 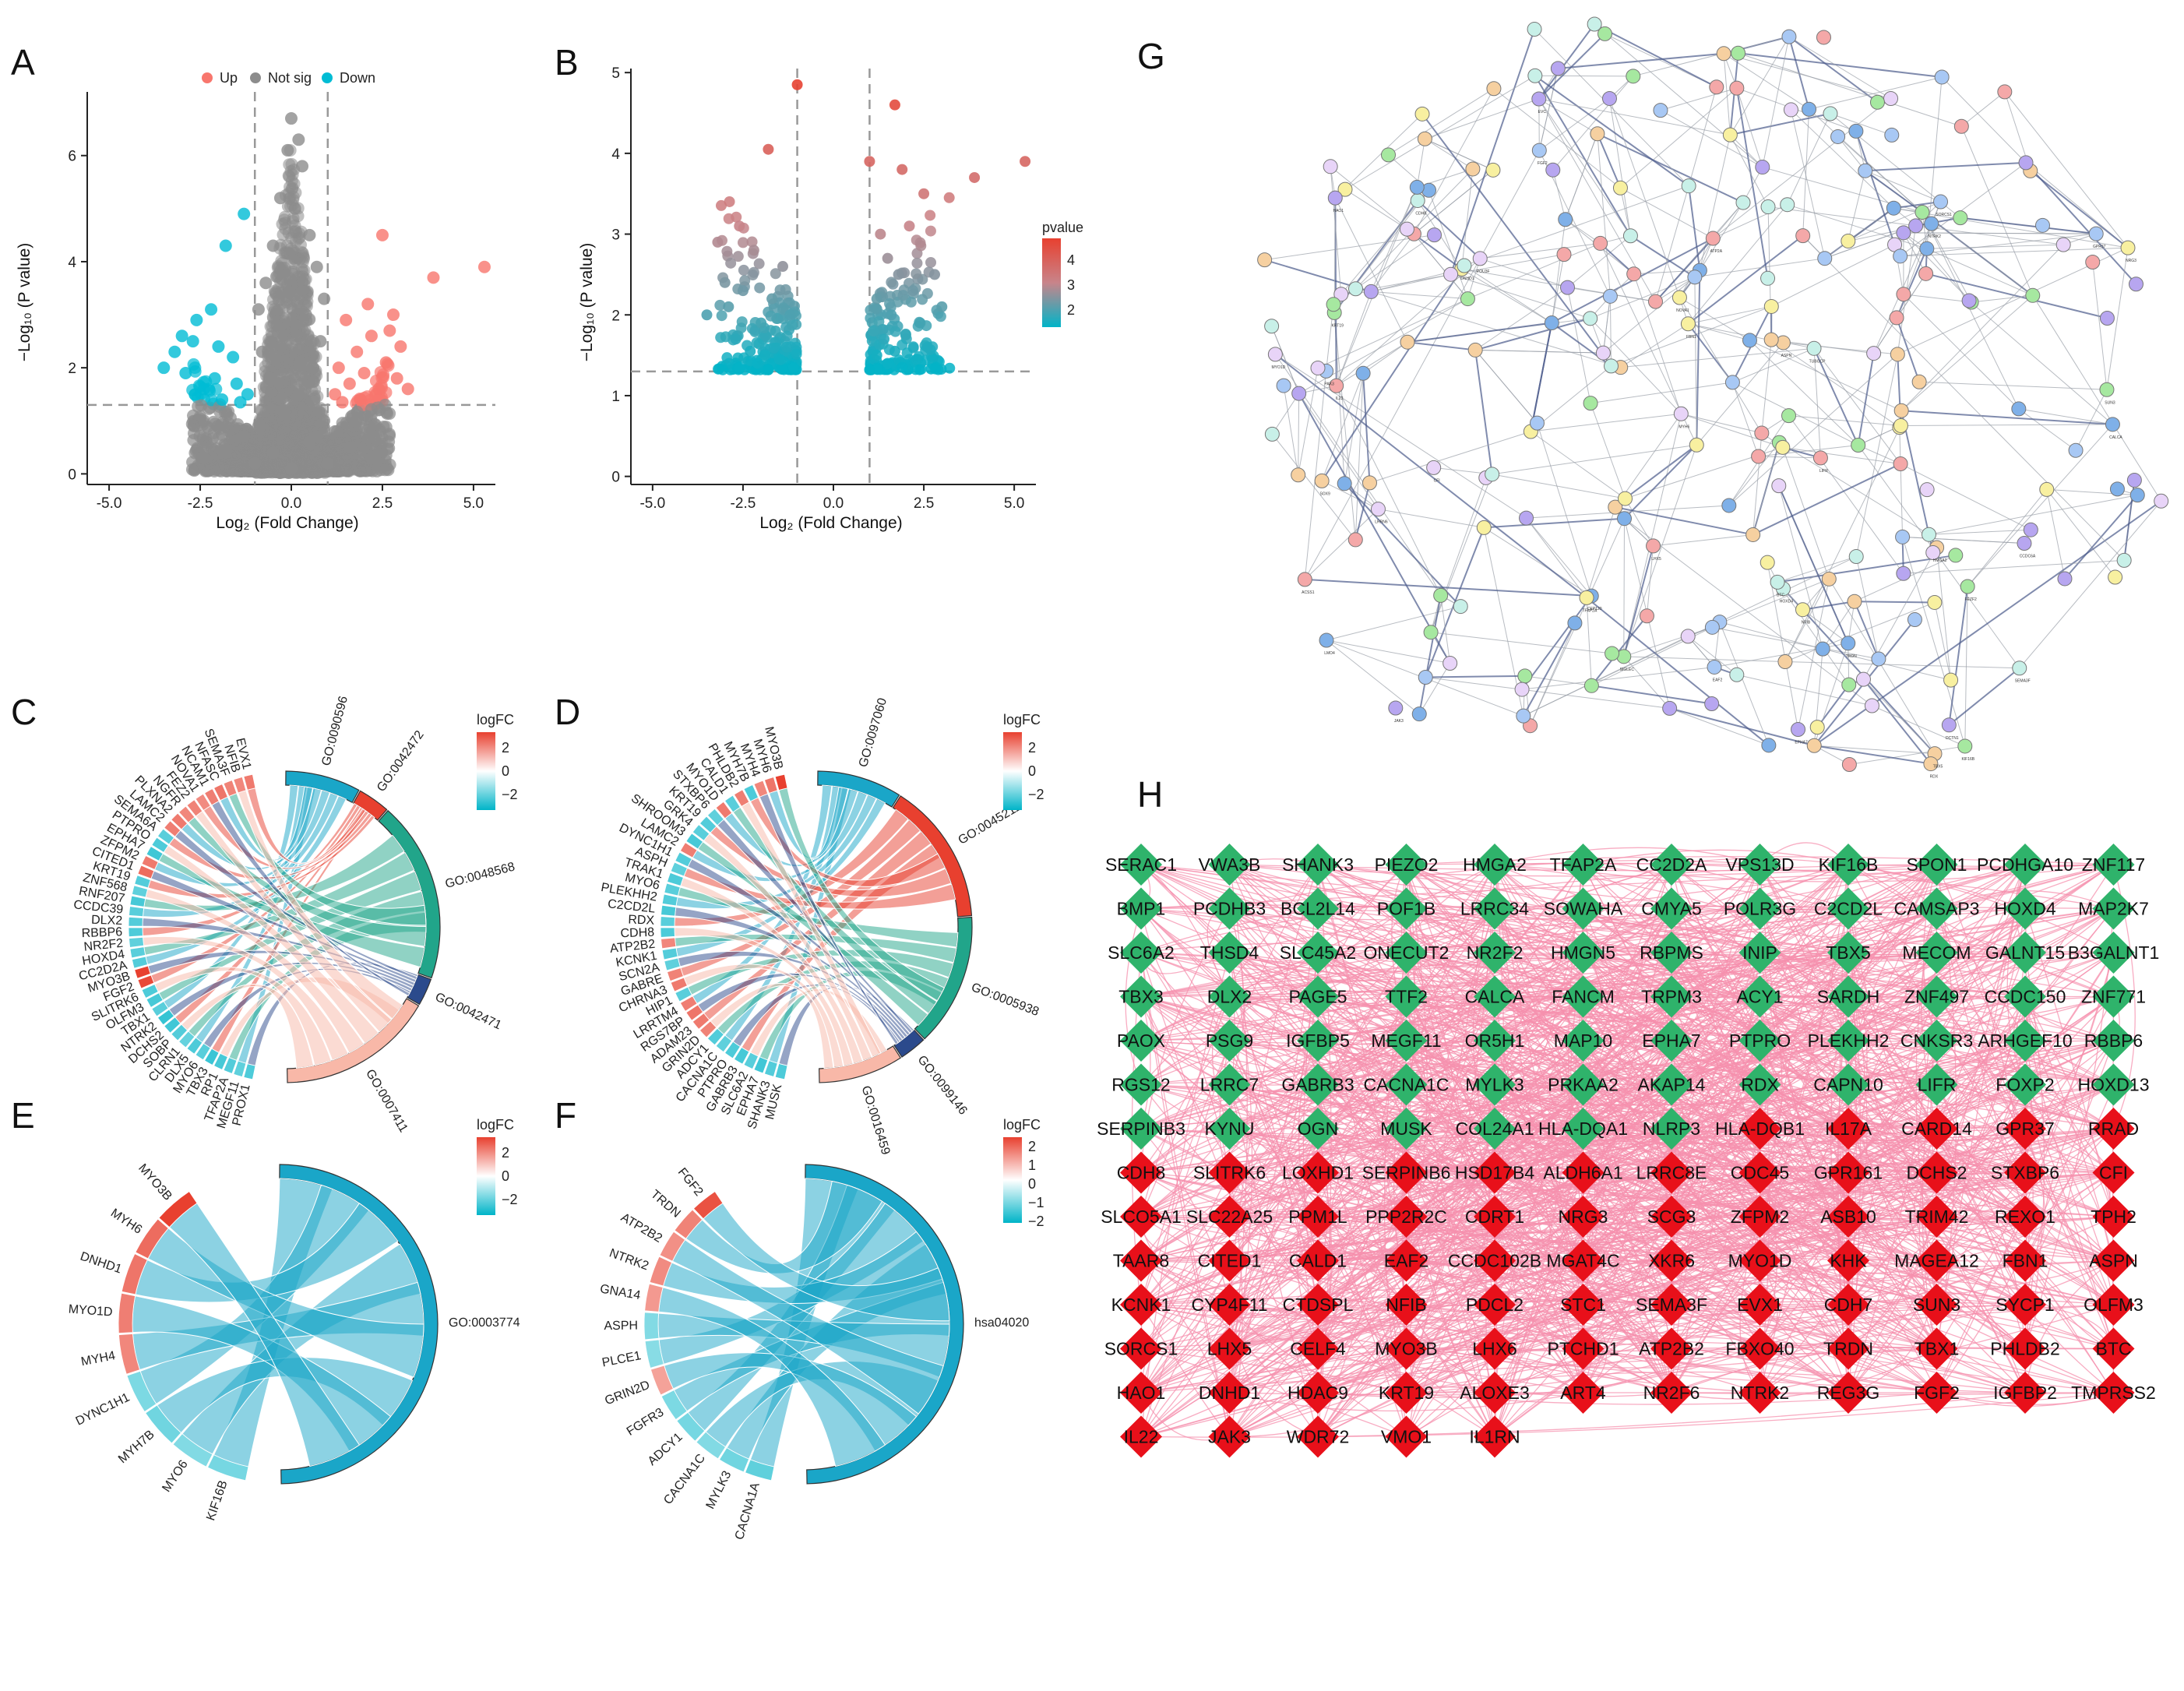 I want to click on legend-c-title: logFC, so click(x=495, y=719).